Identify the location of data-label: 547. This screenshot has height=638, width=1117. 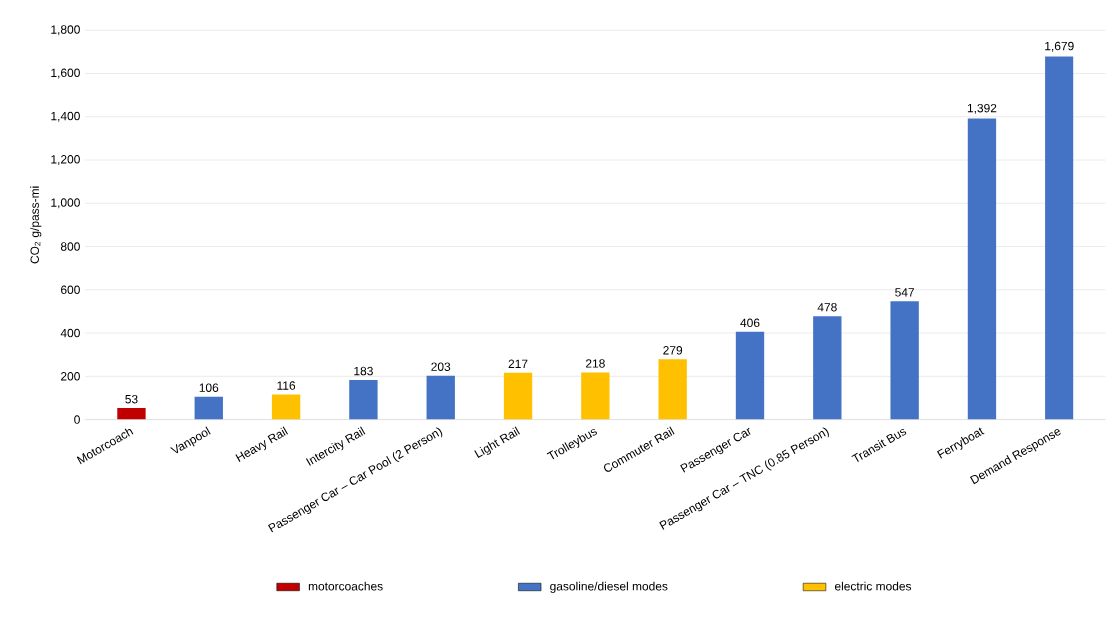
(904, 292).